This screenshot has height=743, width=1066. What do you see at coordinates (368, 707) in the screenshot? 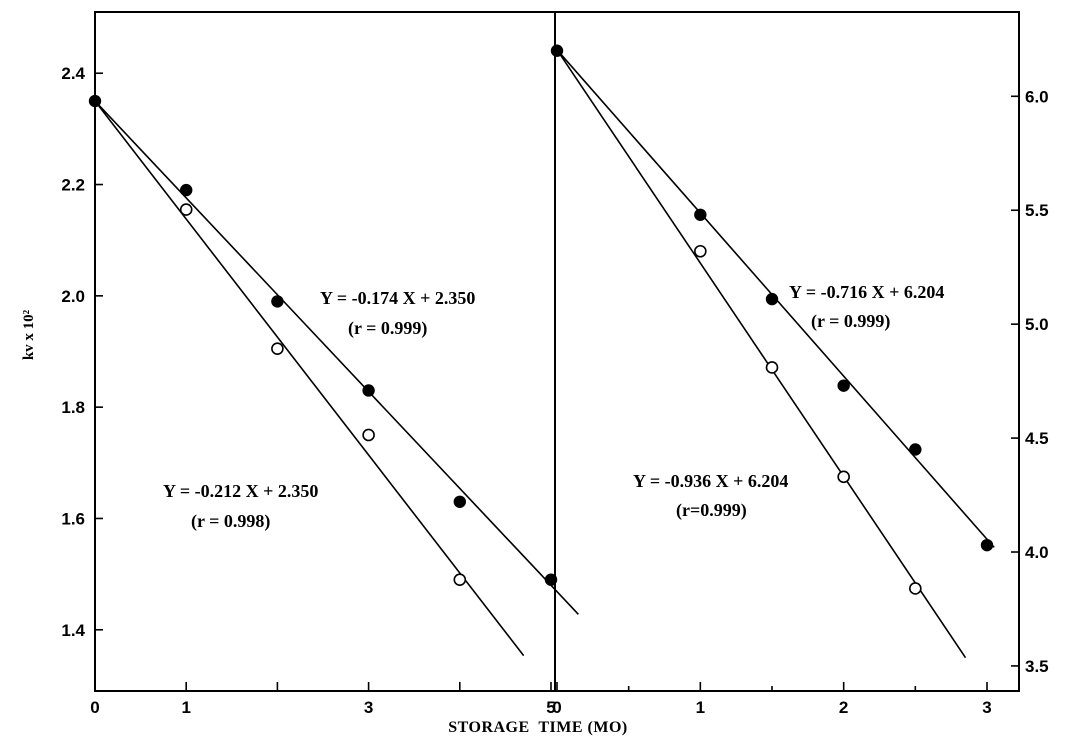
I see `left-x-tick-label: 3` at bounding box center [368, 707].